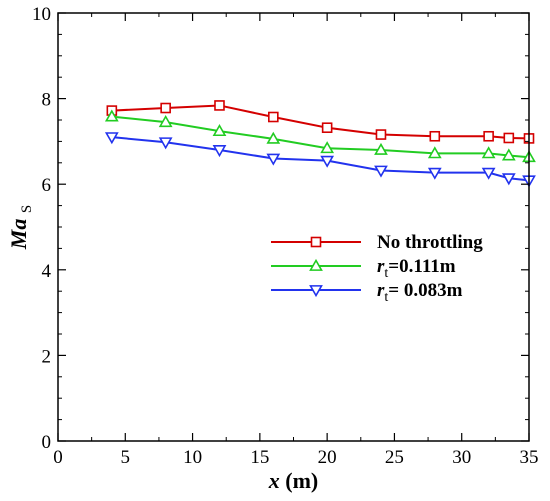 The image size is (550, 501). What do you see at coordinates (47, 185) in the screenshot?
I see `y-tick-label: 6` at bounding box center [47, 185].